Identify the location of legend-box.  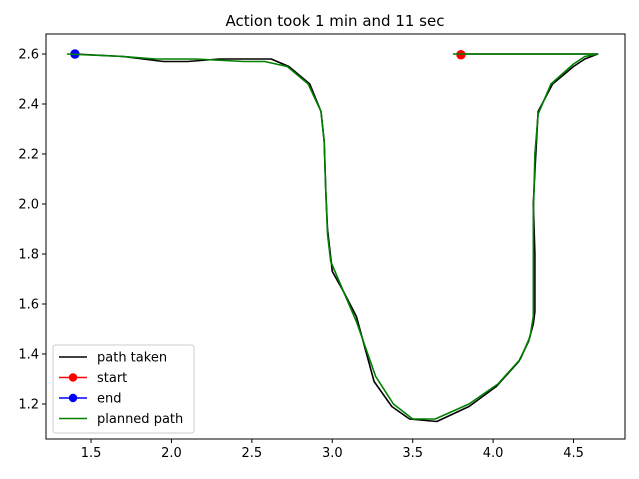
(123, 389).